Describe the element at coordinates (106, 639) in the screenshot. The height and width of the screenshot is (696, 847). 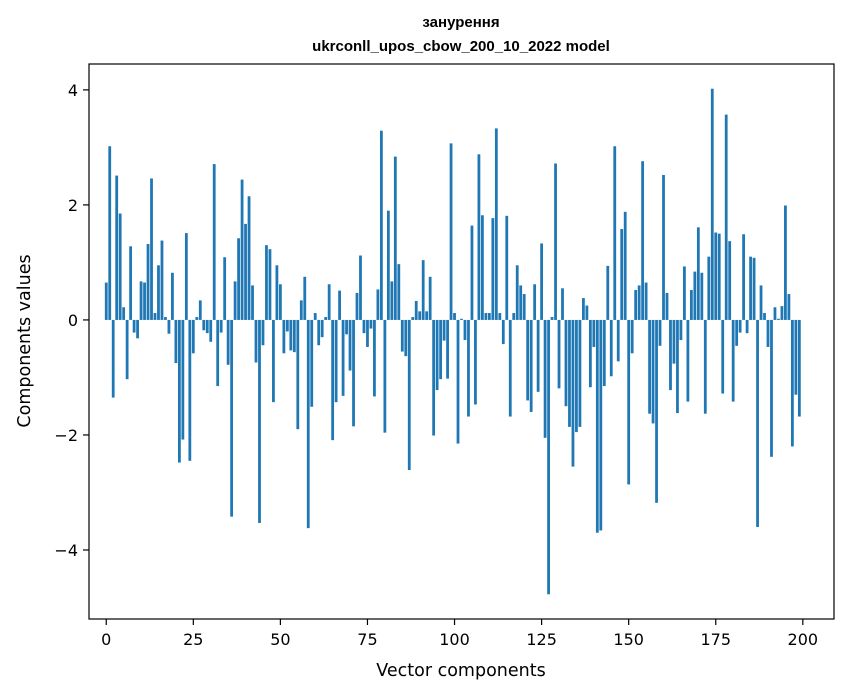
I see `x-tick-label: 0` at that location.